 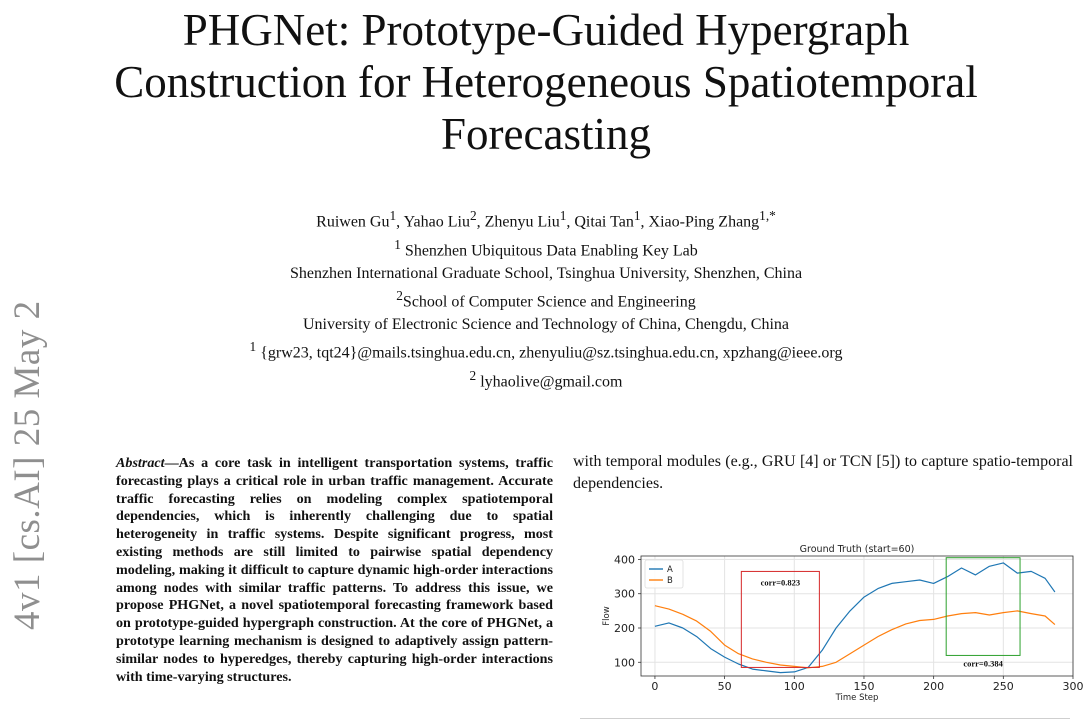 What do you see at coordinates (546, 30) in the screenshot?
I see `title-line-1: PHGNet: Prototype-Guided Hypergraph` at bounding box center [546, 30].